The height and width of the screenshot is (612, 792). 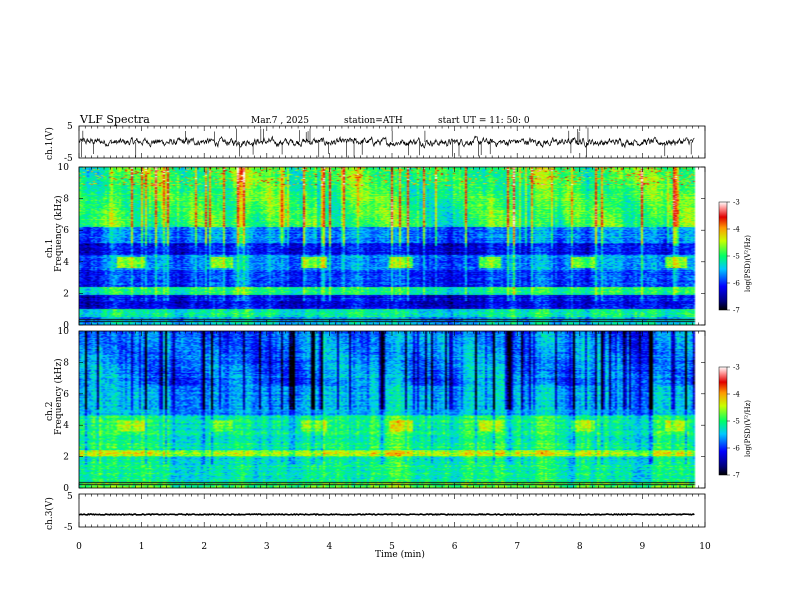 I want to click on ch3-ylabel: ch.3(V), so click(x=49, y=513).